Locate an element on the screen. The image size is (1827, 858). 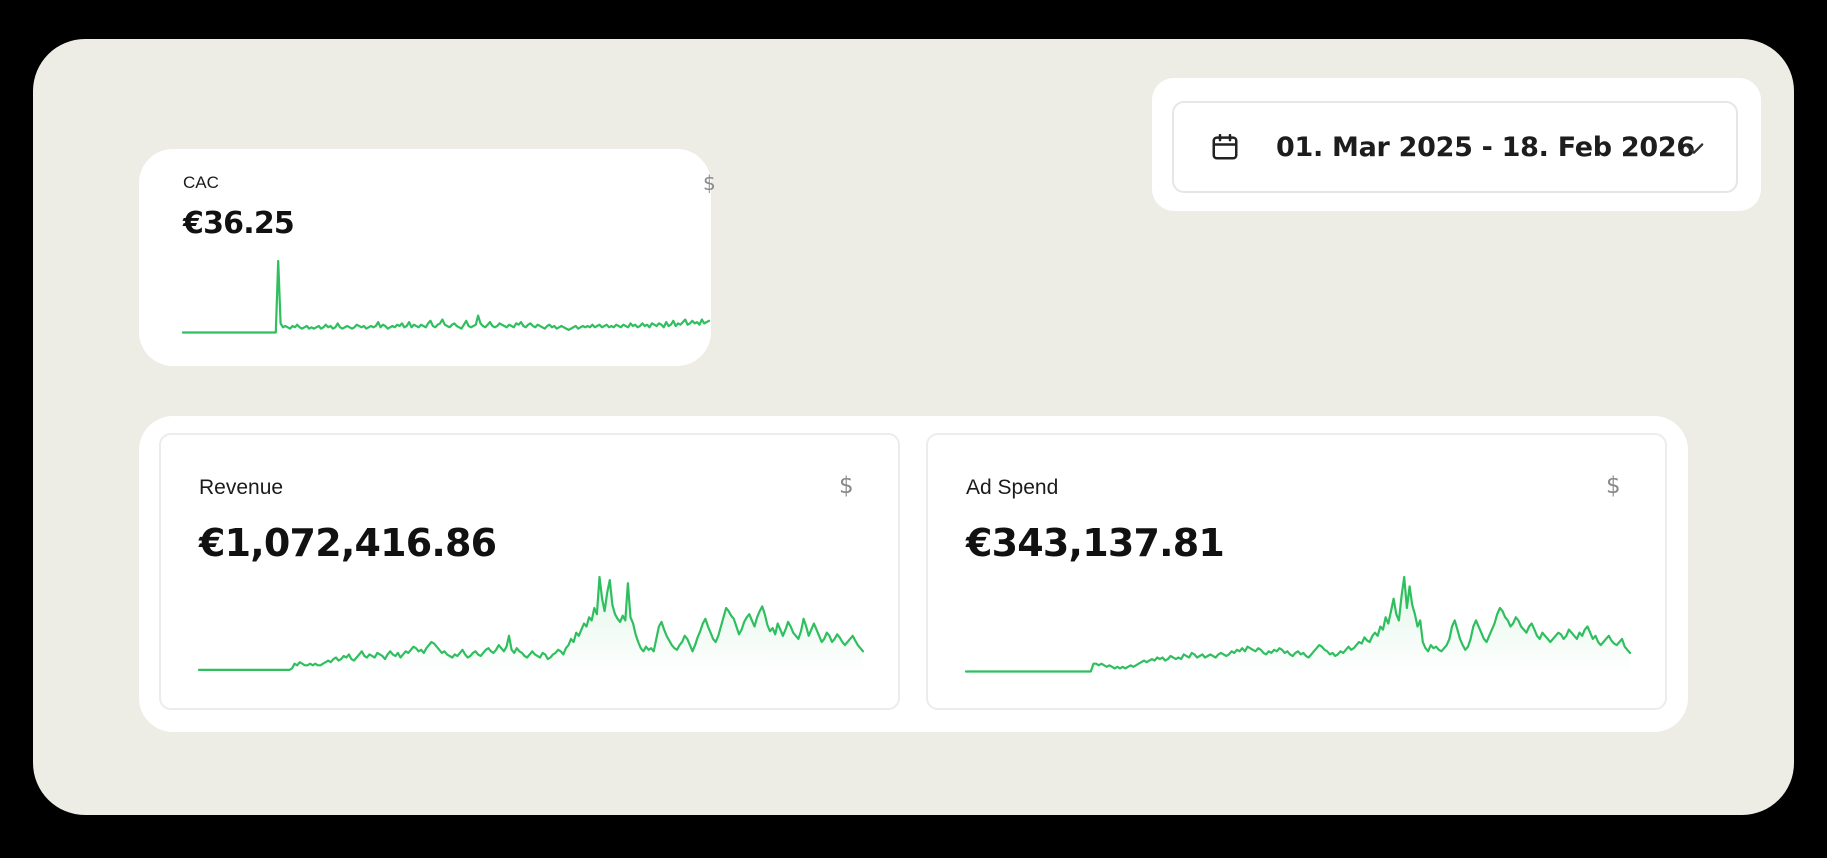
ad-spend-value: €343,137.81 is located at coordinates (1095, 543).